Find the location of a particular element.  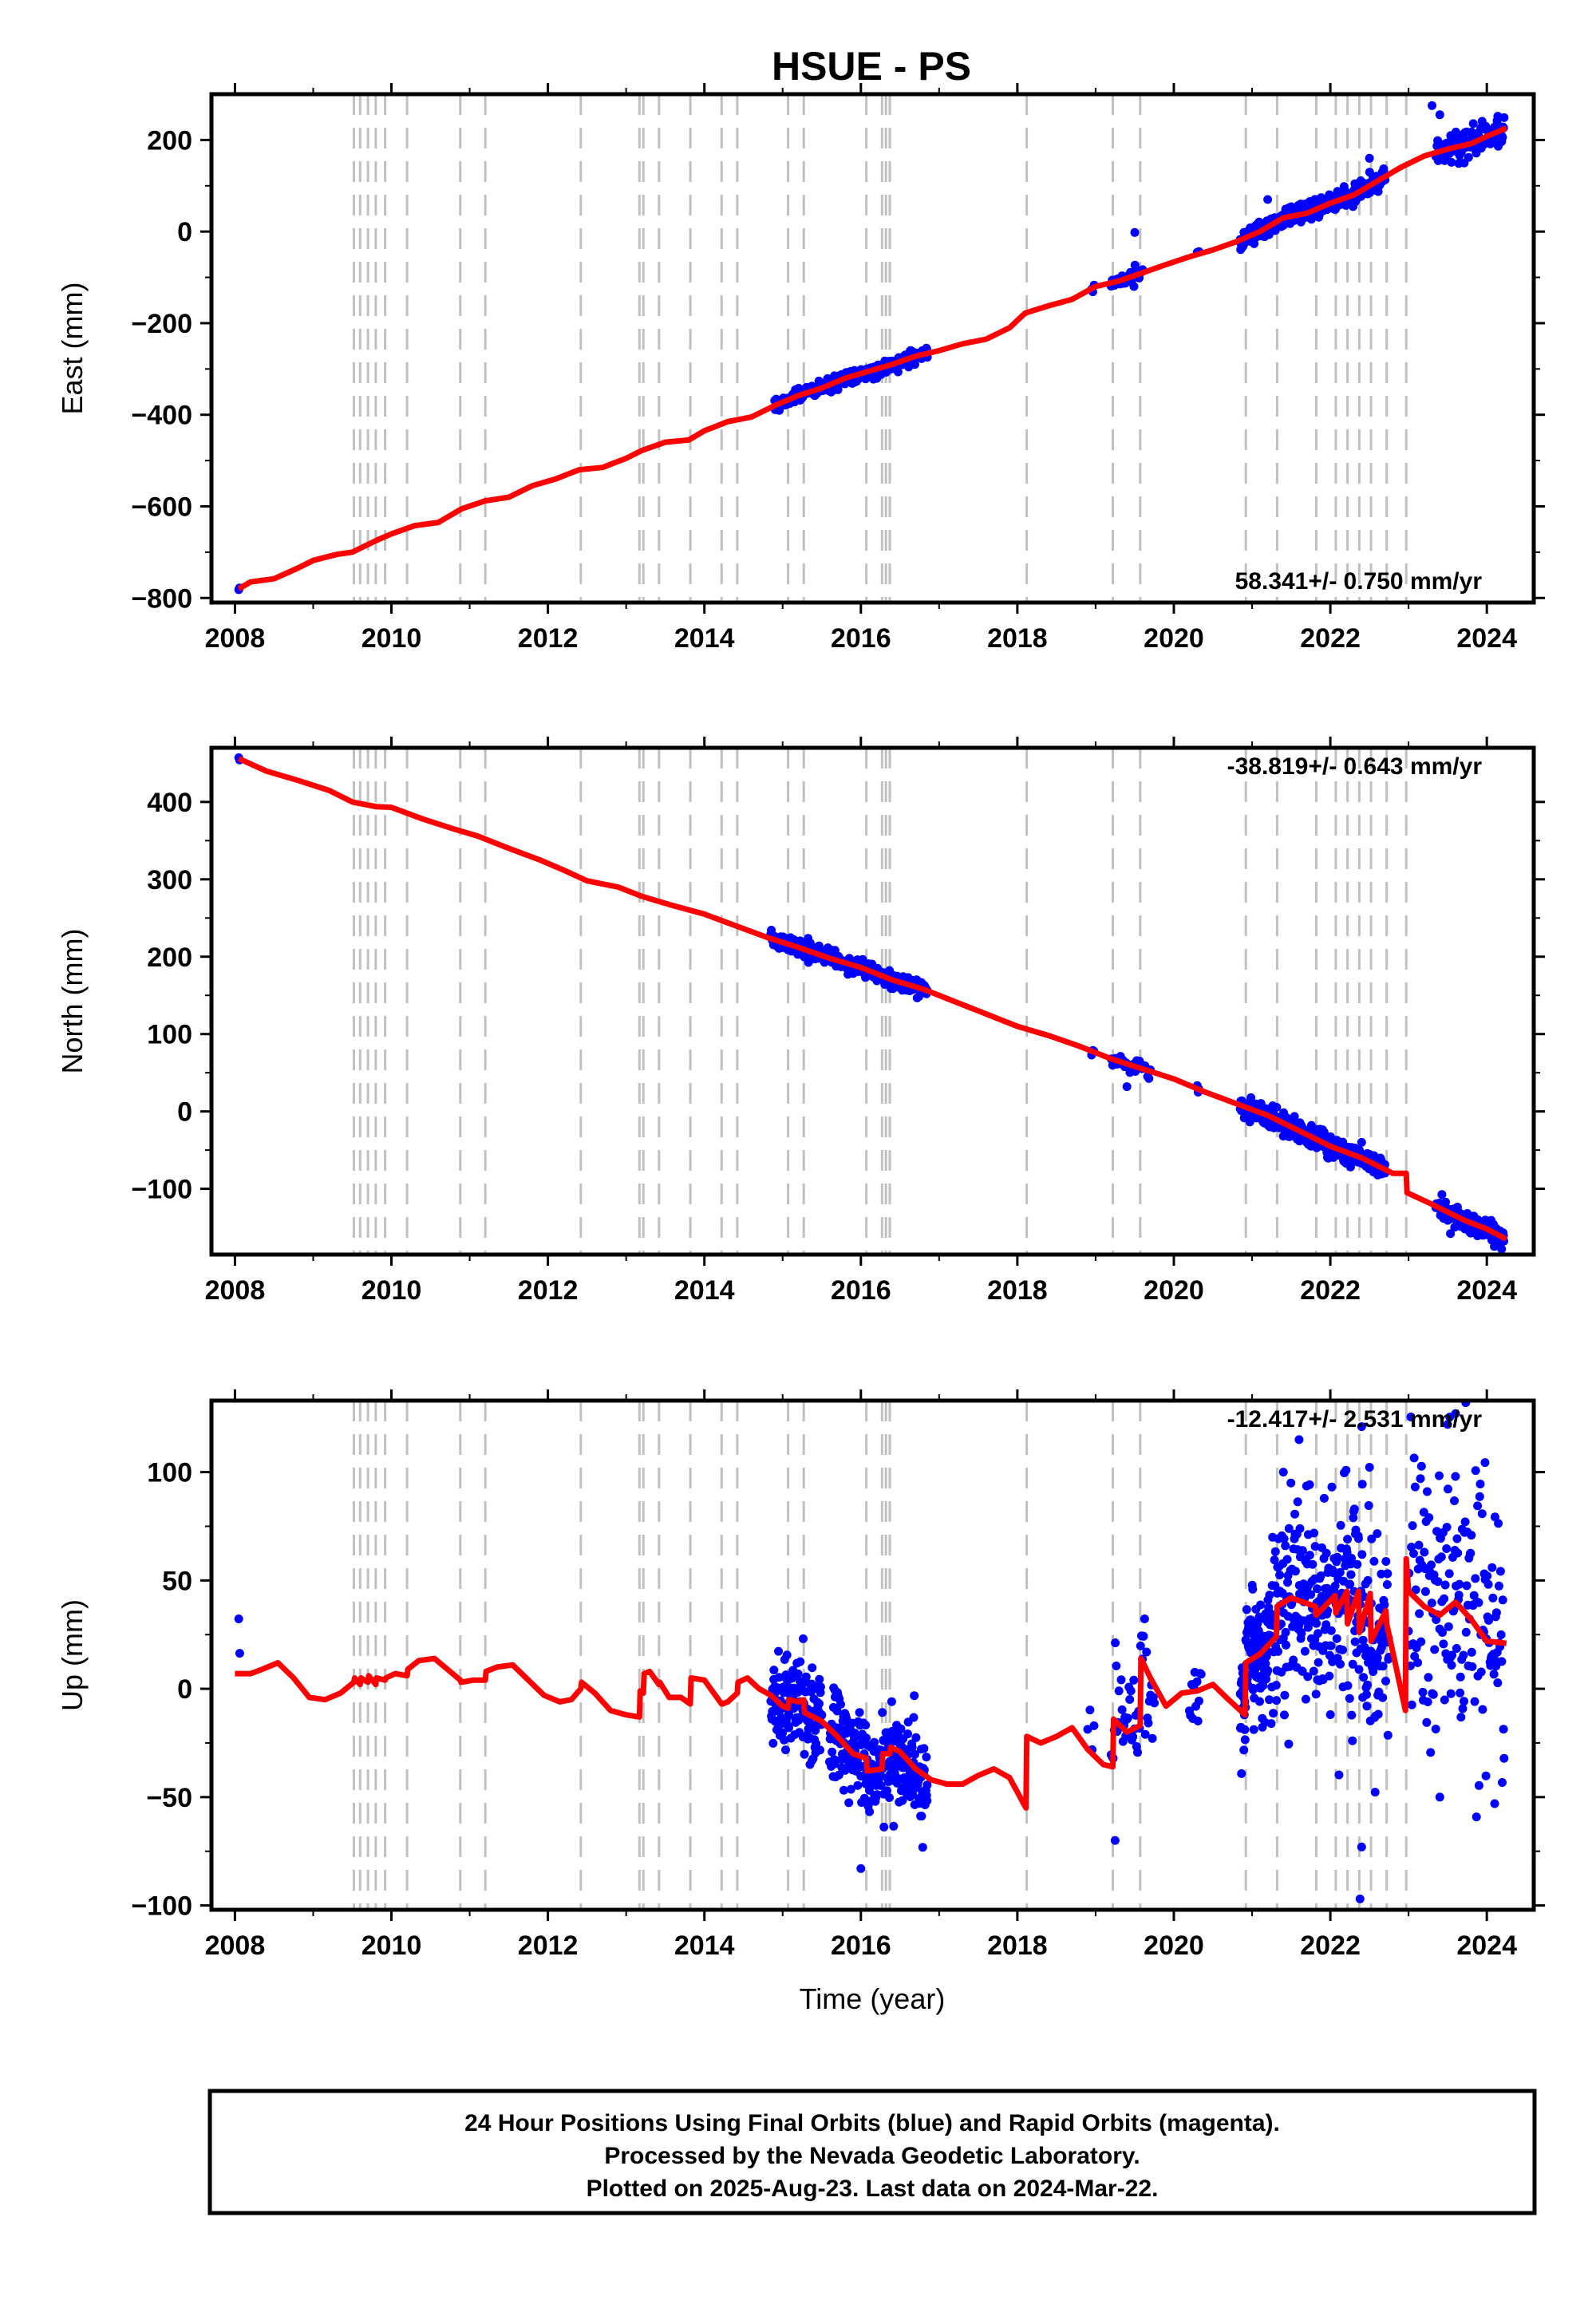

east-xtick-label-1: 2010 is located at coordinates (391, 638).